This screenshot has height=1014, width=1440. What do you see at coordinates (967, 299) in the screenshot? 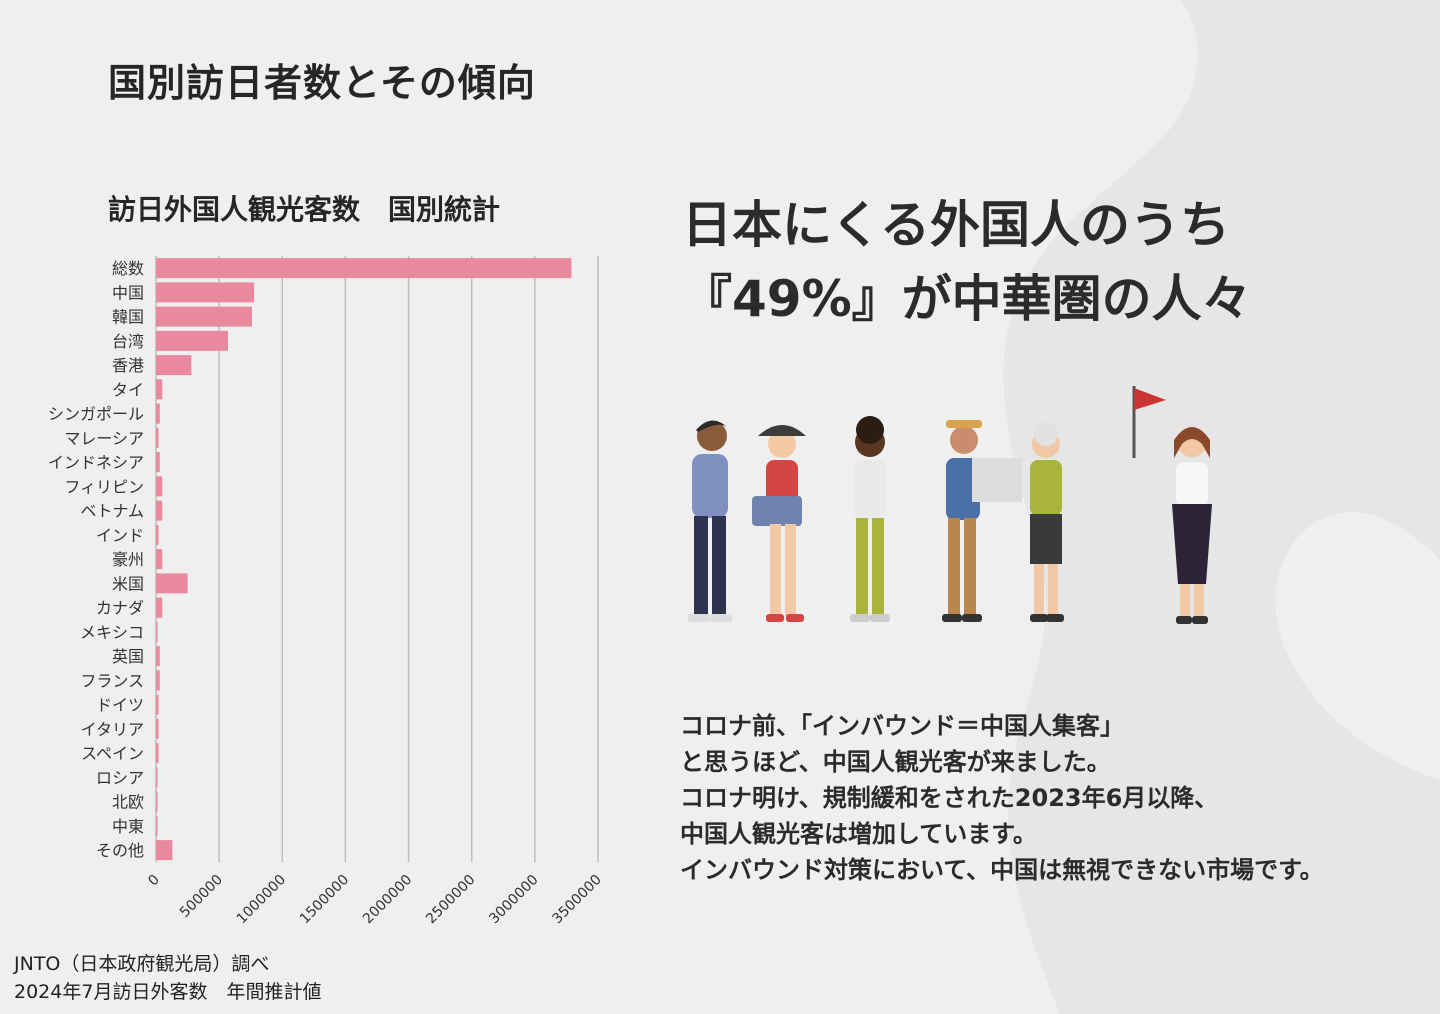
I see `headline-line-2: 『49%』が中華圏の人々` at bounding box center [967, 299].